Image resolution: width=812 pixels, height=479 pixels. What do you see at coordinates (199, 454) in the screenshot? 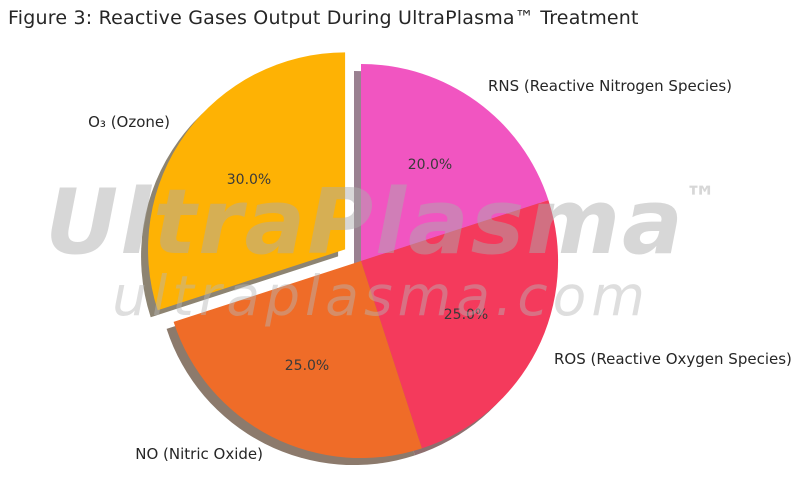
I see `slice-label-no: NO (Nitric Oxide)` at bounding box center [199, 454].